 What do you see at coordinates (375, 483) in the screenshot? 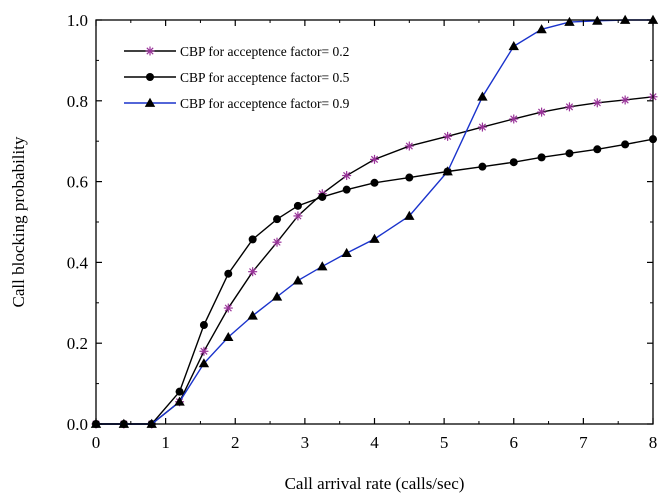
I see `x-axis-label: Call arrival rate (calls/sec)` at bounding box center [375, 483].